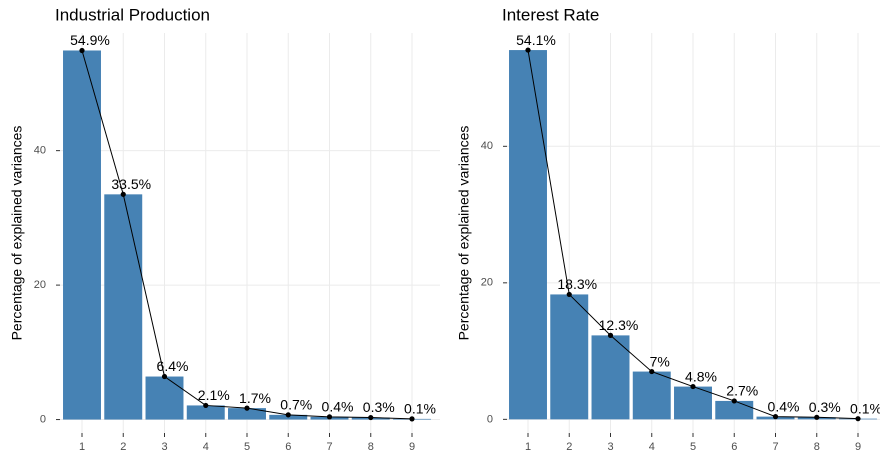  I want to click on data-label: 7%, so click(660, 361).